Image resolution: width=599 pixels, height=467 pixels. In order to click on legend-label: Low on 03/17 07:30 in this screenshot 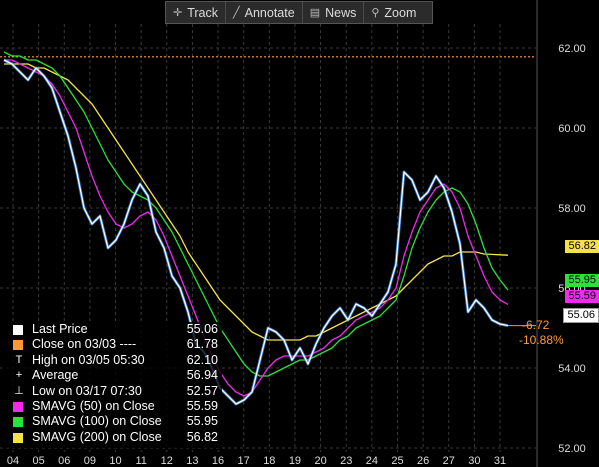, I will do `click(87, 390)`.